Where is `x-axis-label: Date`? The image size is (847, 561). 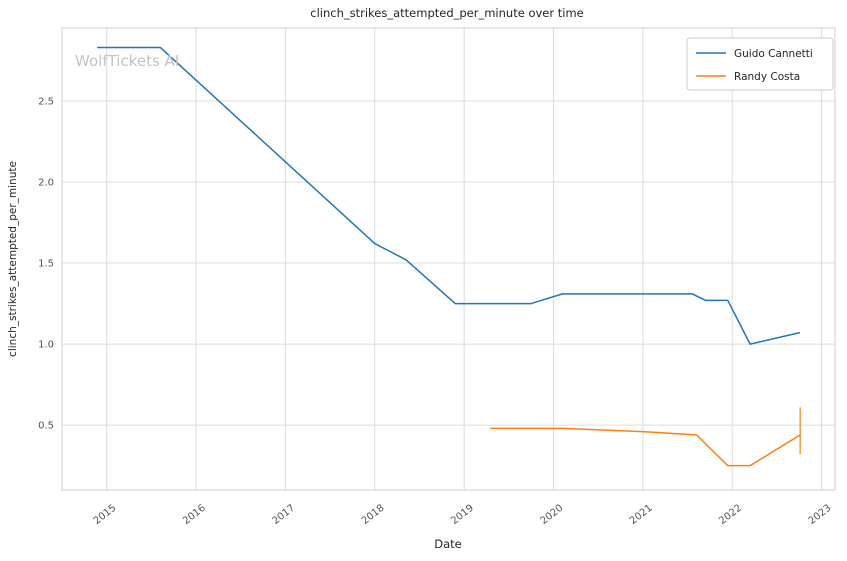
x-axis-label: Date is located at coordinates (448, 544).